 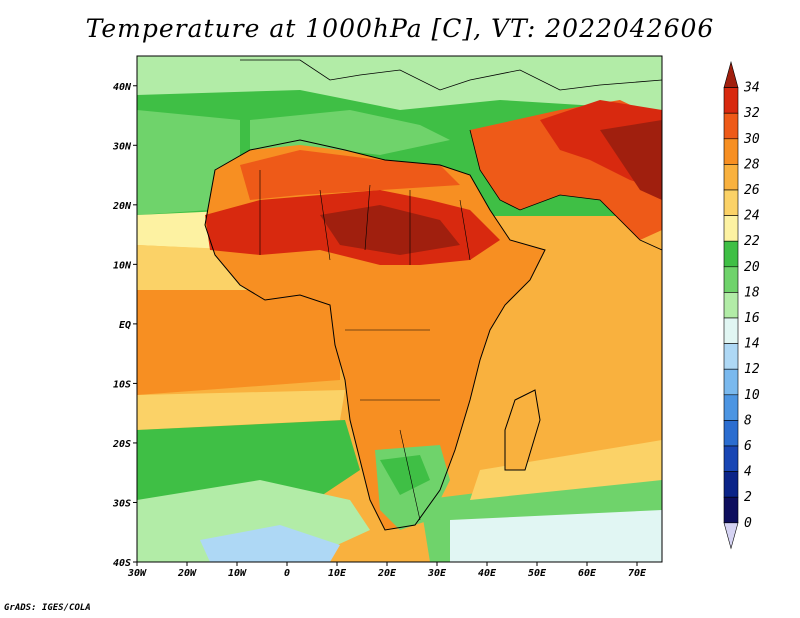 What do you see at coordinates (748, 523) in the screenshot?
I see `colorbar-label: 0` at bounding box center [748, 523].